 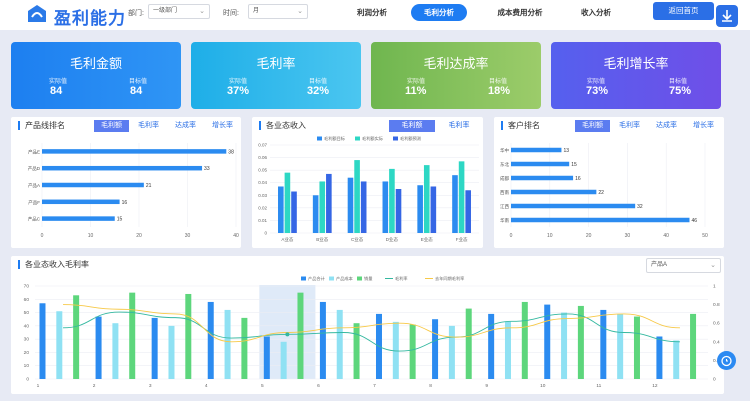 I want to click on legend-label: 产品合计, so click(x=316, y=278).